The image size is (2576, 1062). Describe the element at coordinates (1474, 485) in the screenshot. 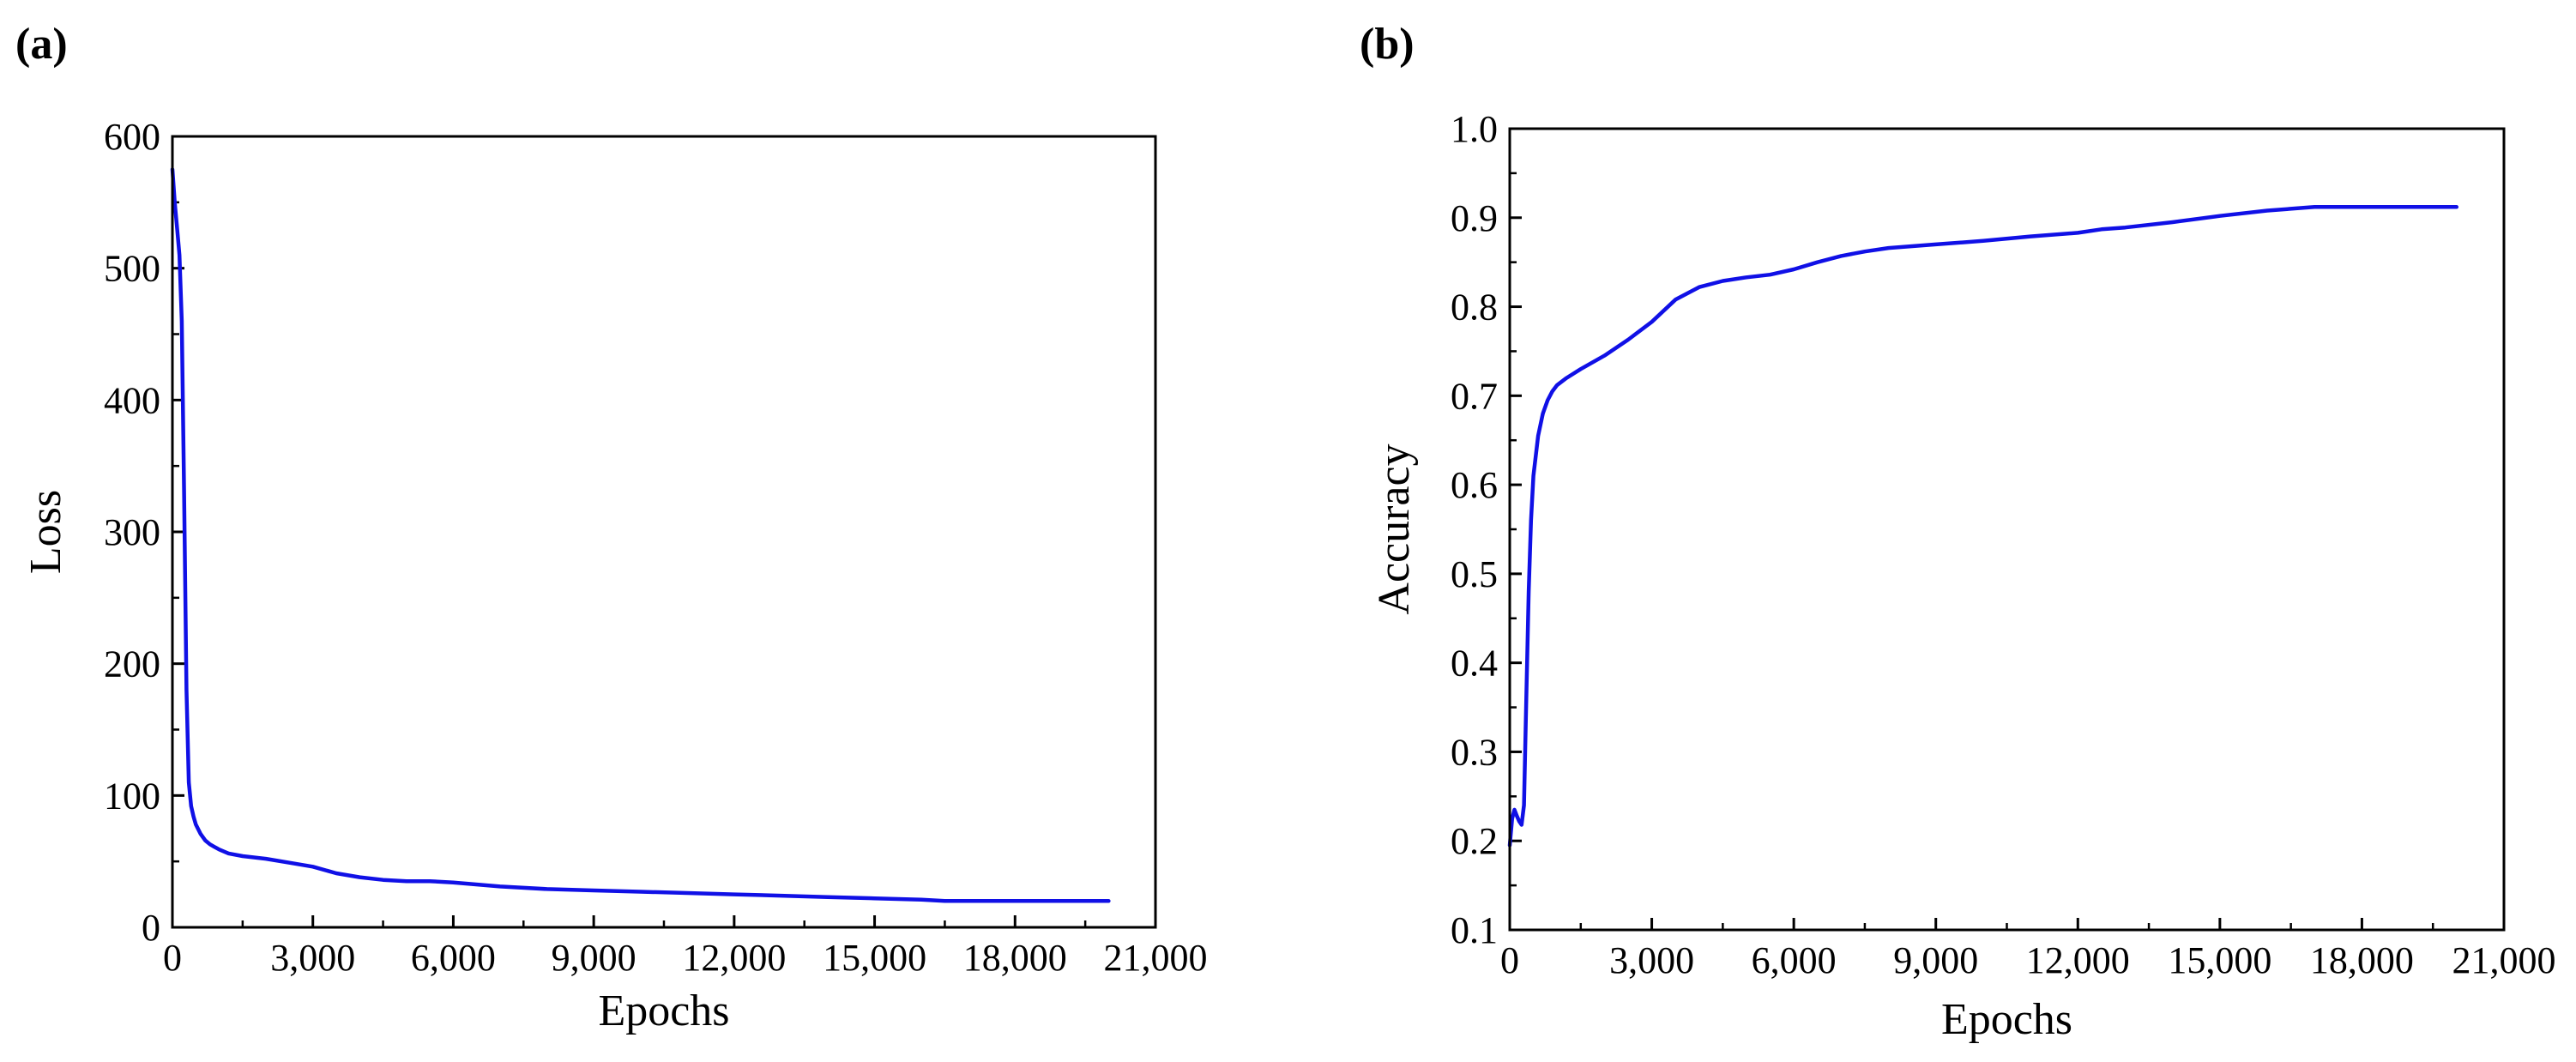

I see `accuracy-y-tick-label: 0.6` at that location.